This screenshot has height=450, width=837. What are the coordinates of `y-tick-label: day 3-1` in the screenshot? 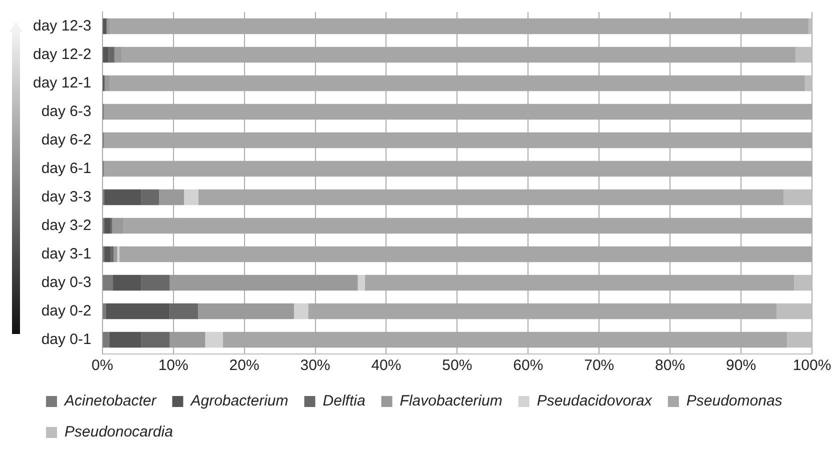 It's located at (66, 253).